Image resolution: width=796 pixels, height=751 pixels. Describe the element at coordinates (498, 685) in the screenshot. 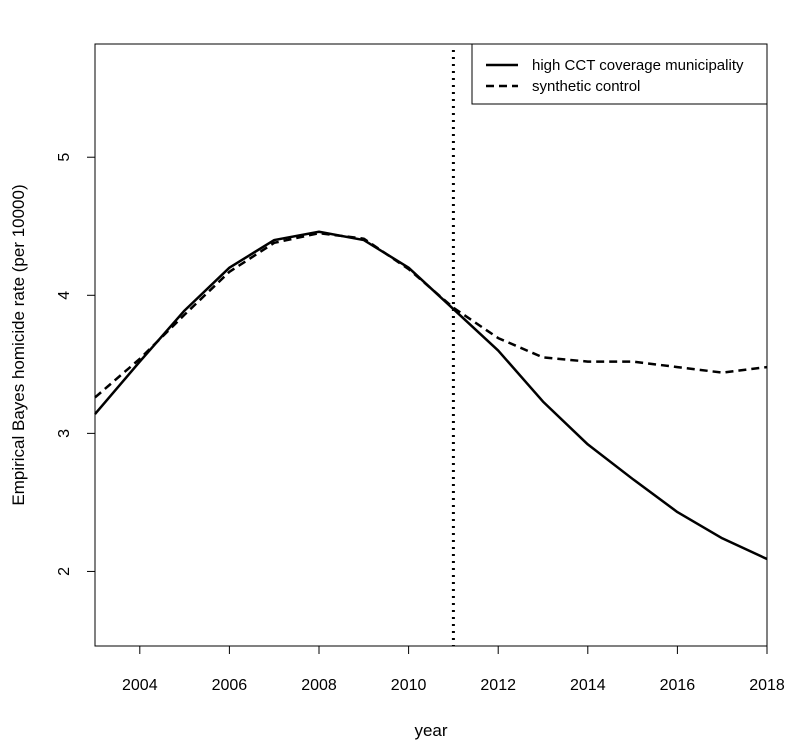

I see `x-tick-label-2012: 2012` at that location.